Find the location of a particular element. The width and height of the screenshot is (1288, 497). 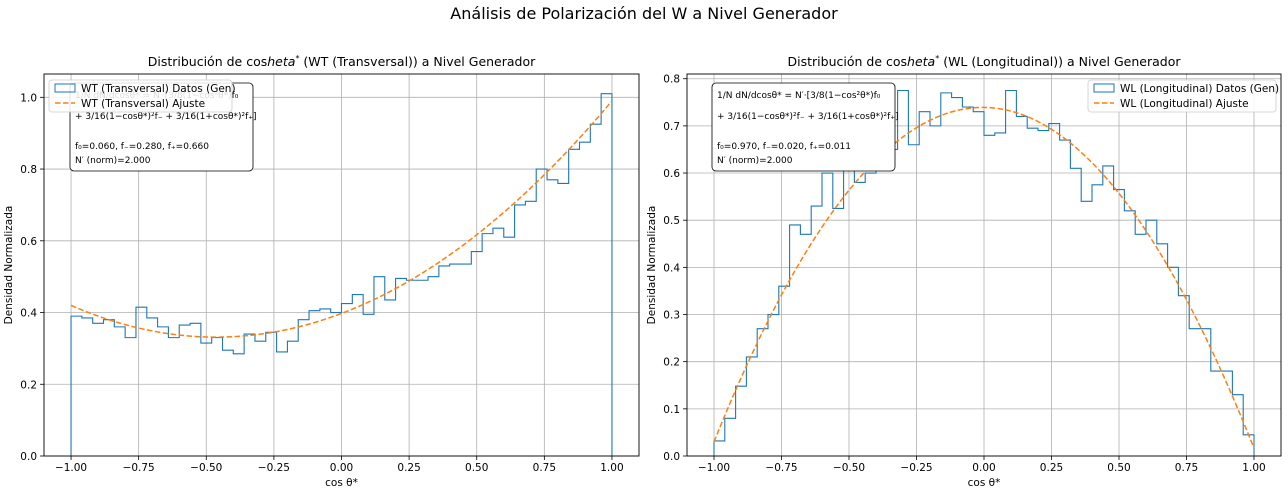

annotation-line-1: 1/N dN/dcosθ* = N′·[3/8(1−cos²θ*)f₀ is located at coordinates (799, 96).